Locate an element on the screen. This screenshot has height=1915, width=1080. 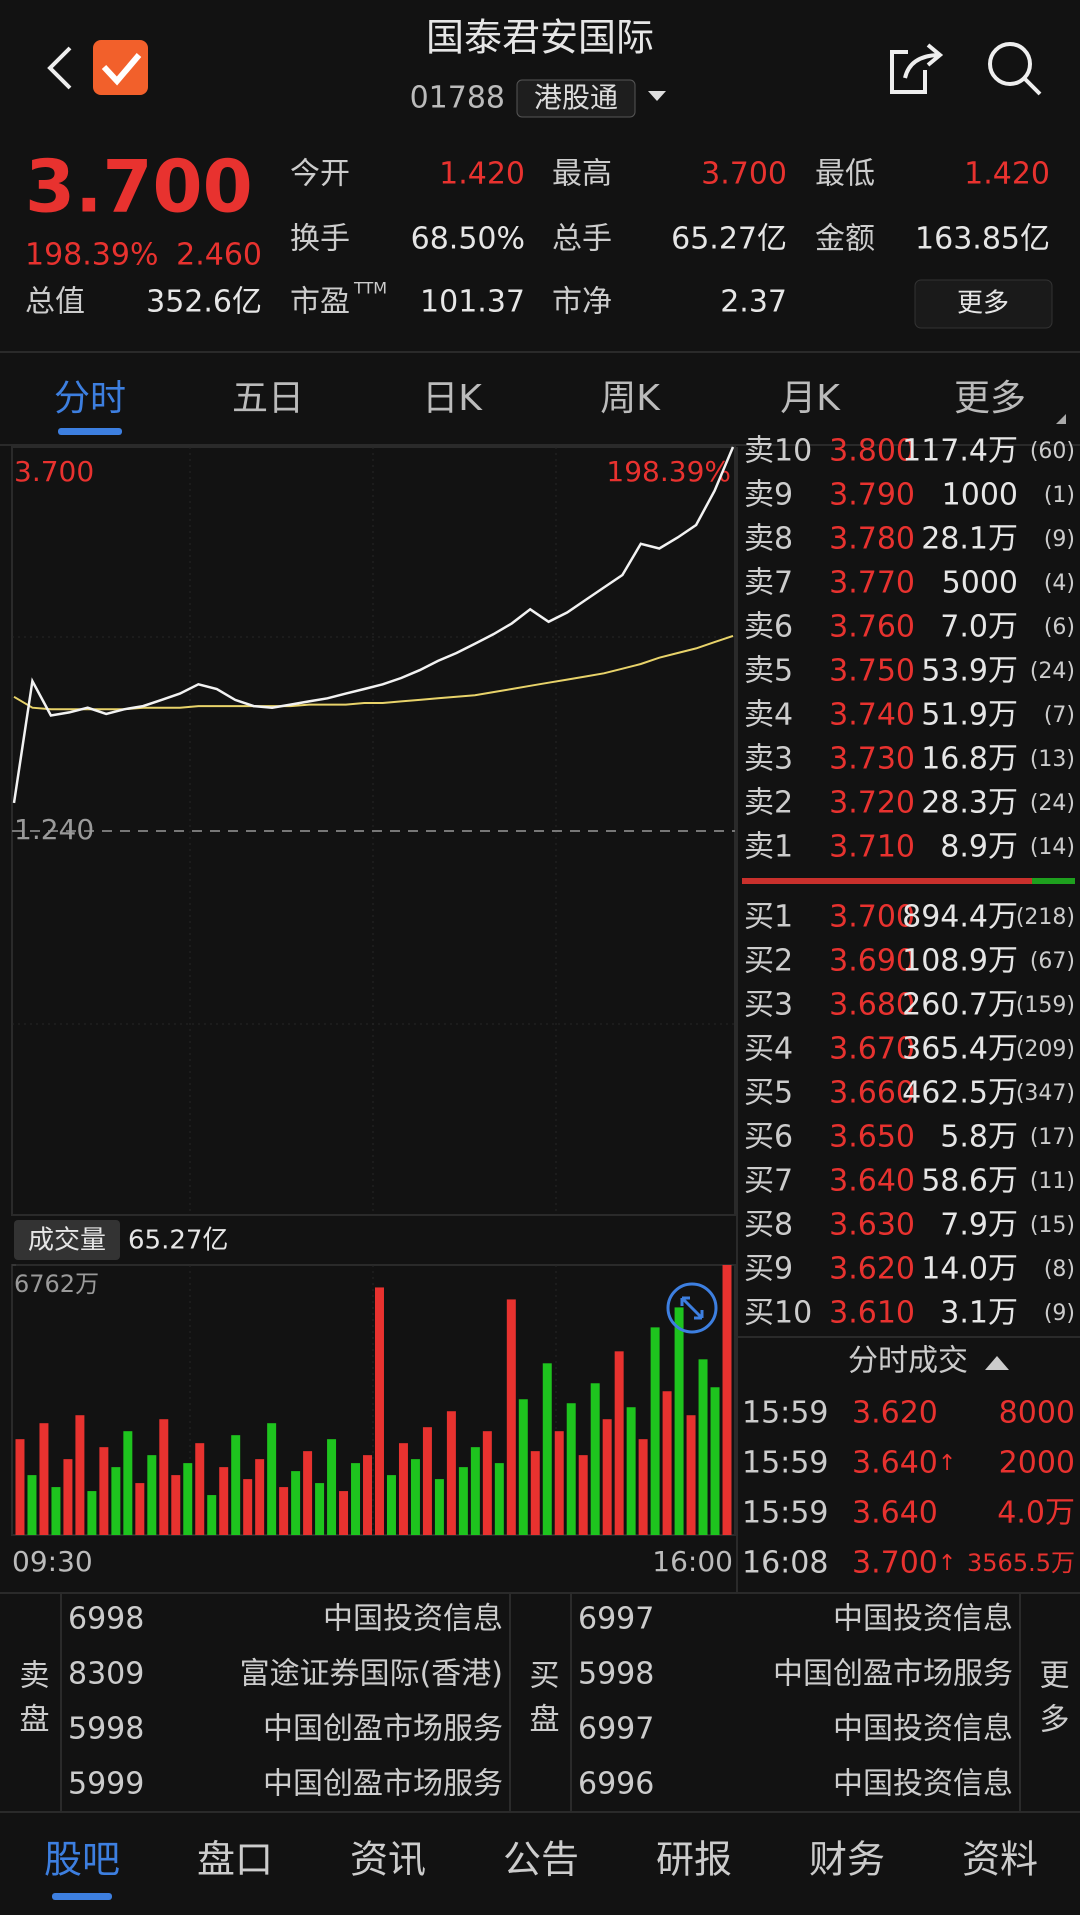
stock-code: 01788 is located at coordinates (457, 98).